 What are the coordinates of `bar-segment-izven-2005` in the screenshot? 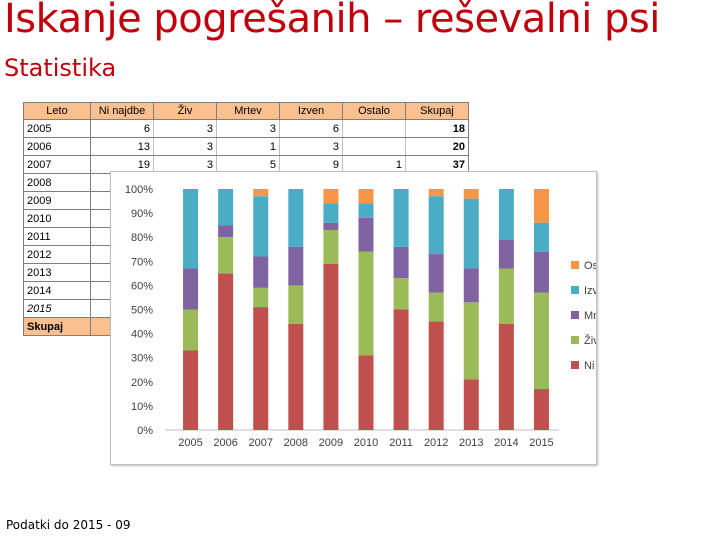 It's located at (191, 229).